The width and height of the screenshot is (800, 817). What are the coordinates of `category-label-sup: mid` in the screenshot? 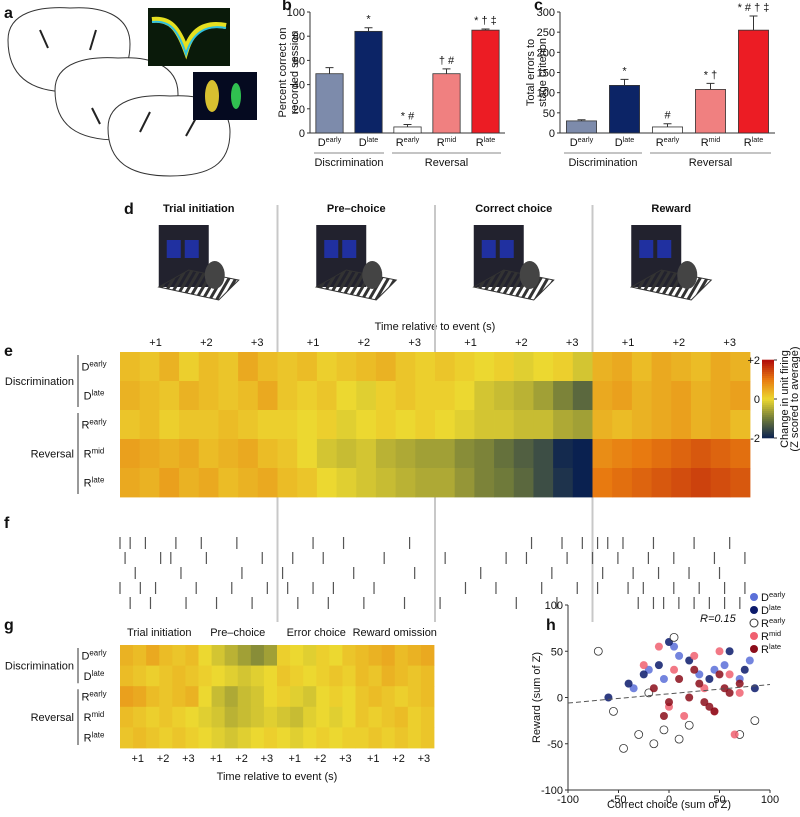 It's located at (451, 139).